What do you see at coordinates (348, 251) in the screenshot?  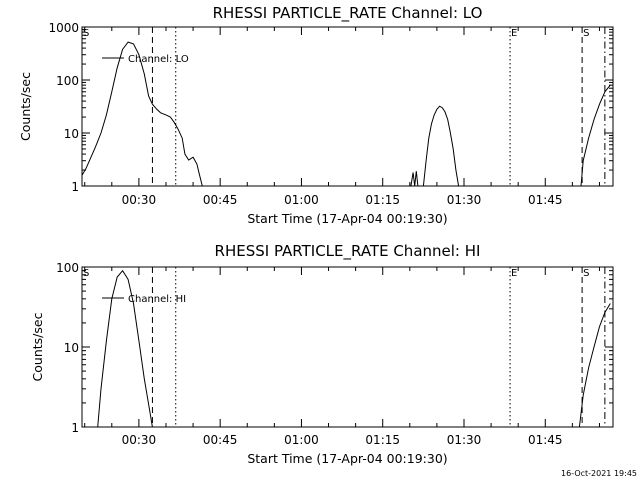 I see `chart-title: RHESSI PARTICLE_RATE Channel: HI` at bounding box center [348, 251].